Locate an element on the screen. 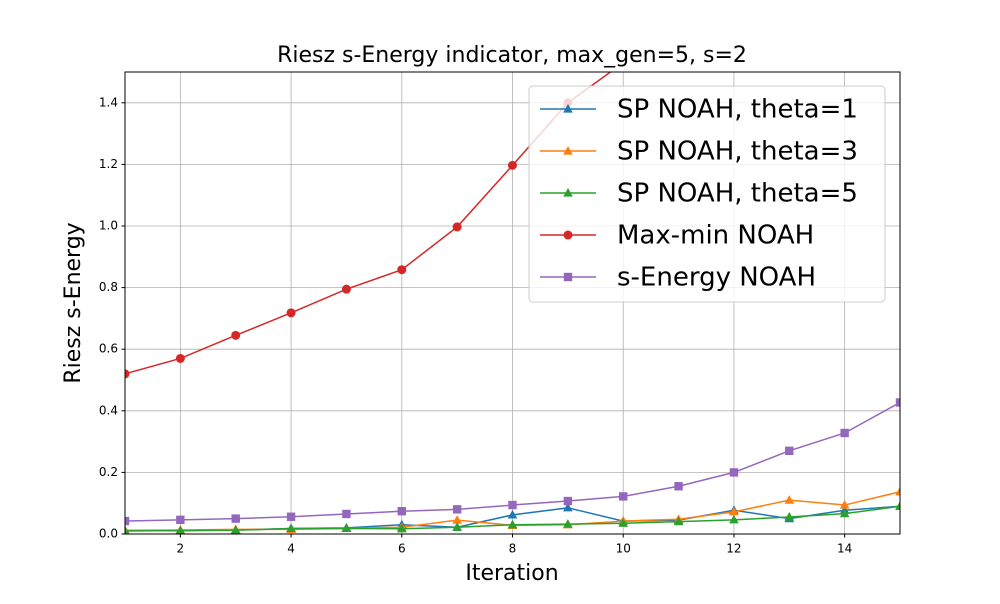 This screenshot has height=604, width=1000. legend-label: SP NOAH, theta=1 is located at coordinates (737, 110).